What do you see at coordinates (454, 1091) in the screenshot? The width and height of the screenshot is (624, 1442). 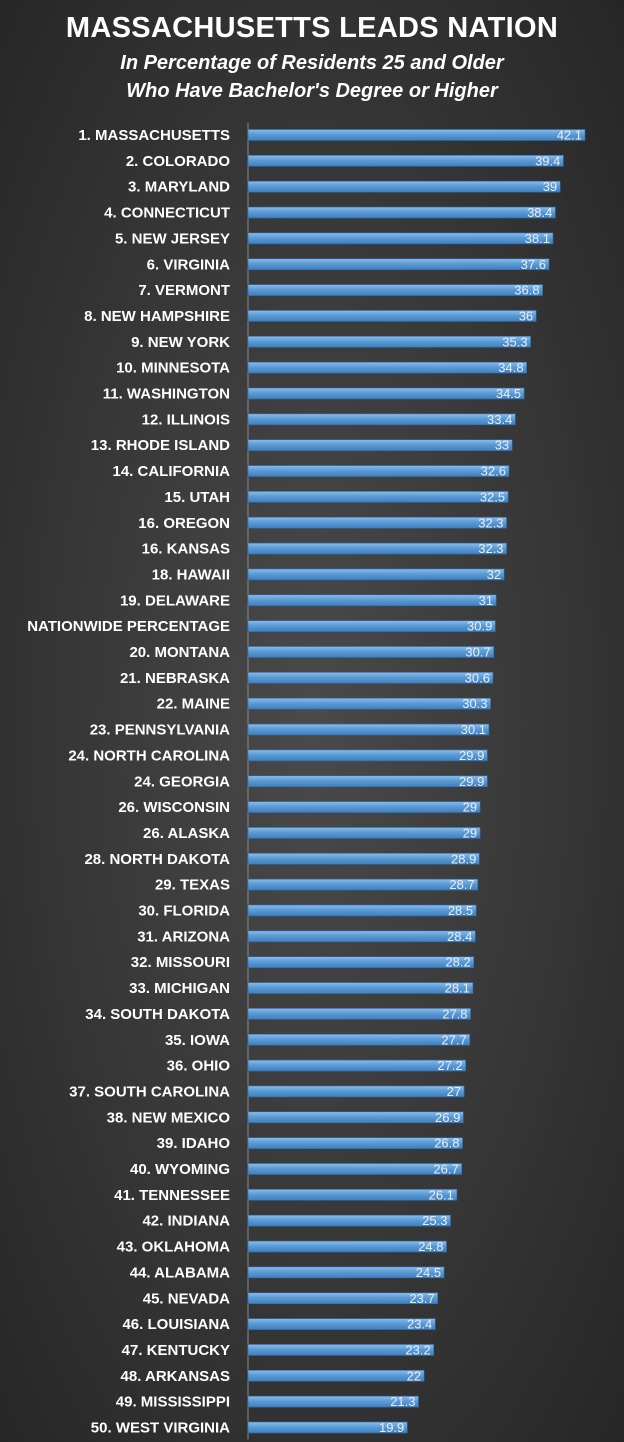 I see `value-label: 27` at bounding box center [454, 1091].